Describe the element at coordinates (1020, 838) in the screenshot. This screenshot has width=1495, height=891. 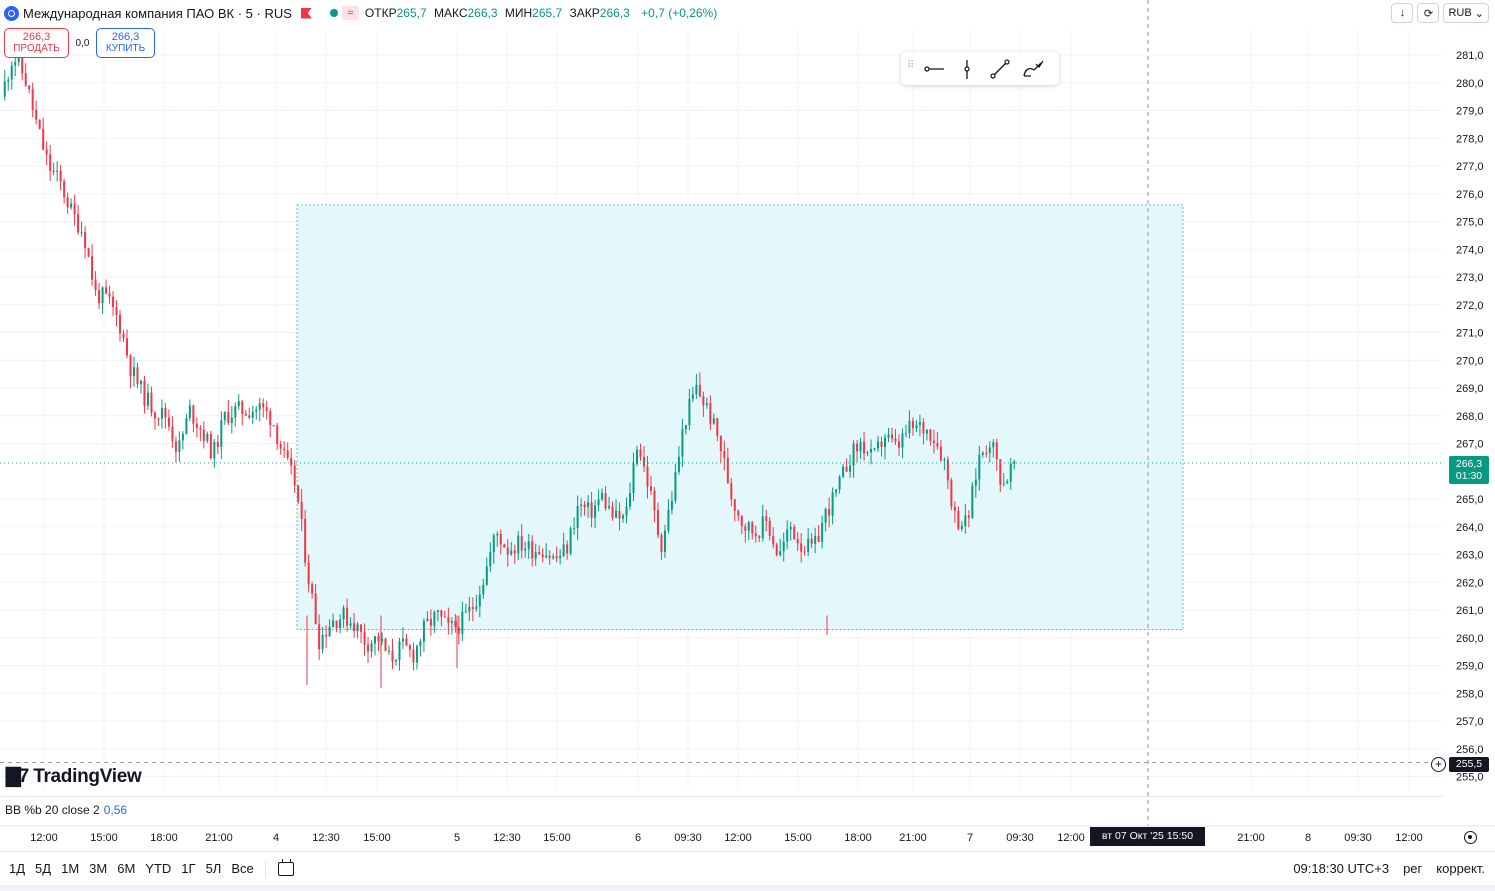
I see `time-tick: 09:30` at that location.